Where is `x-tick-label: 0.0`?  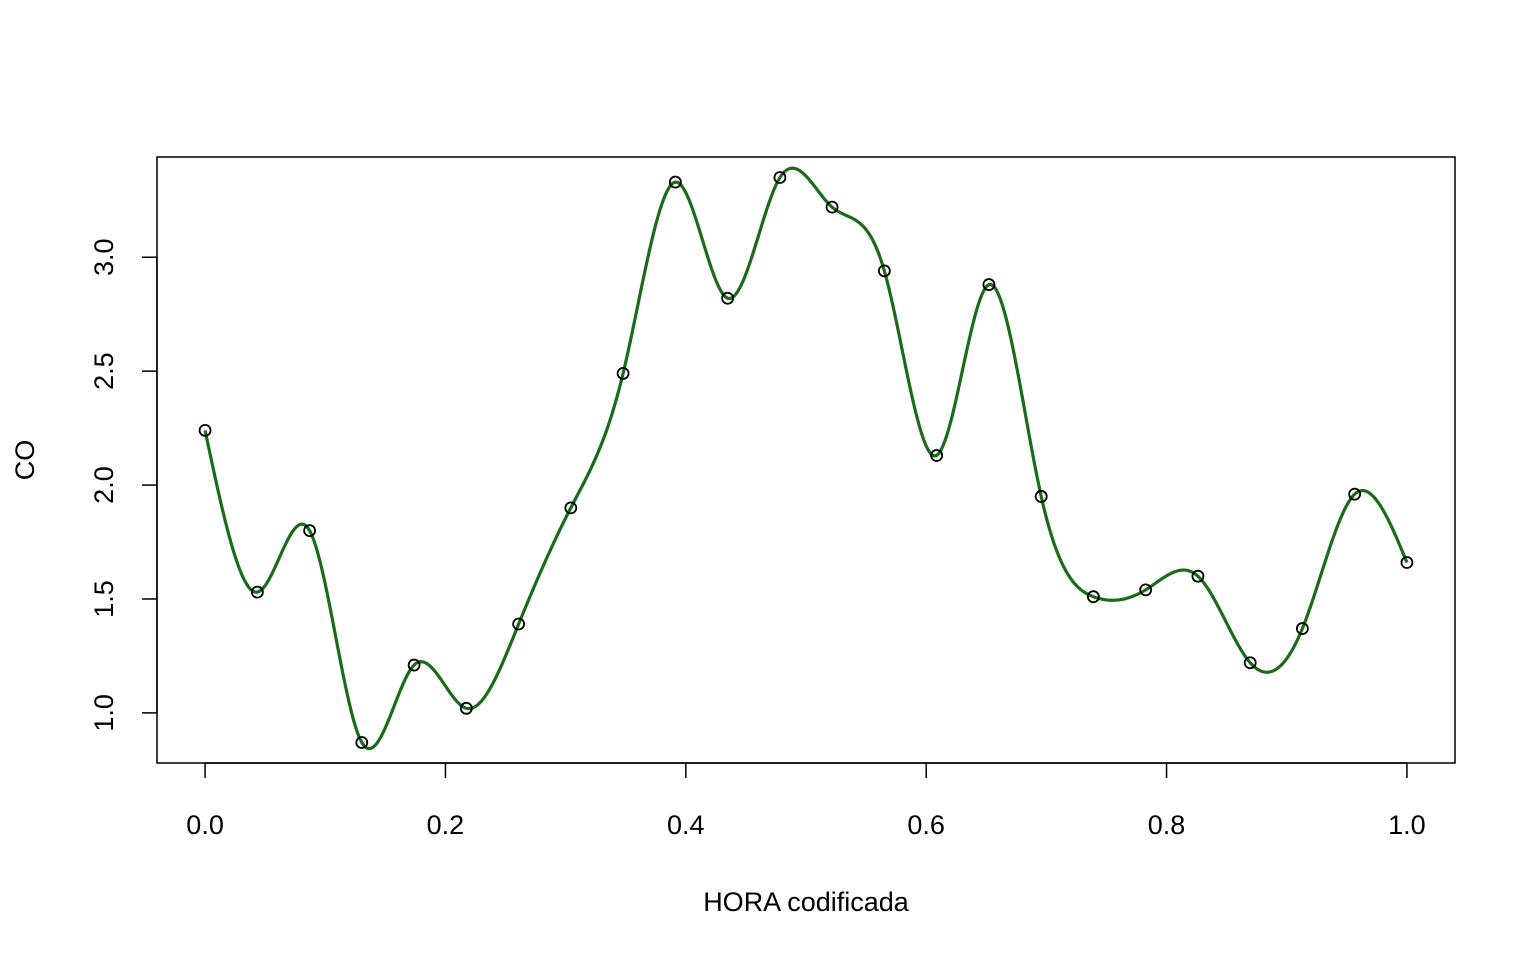 x-tick-label: 0.0 is located at coordinates (205, 825).